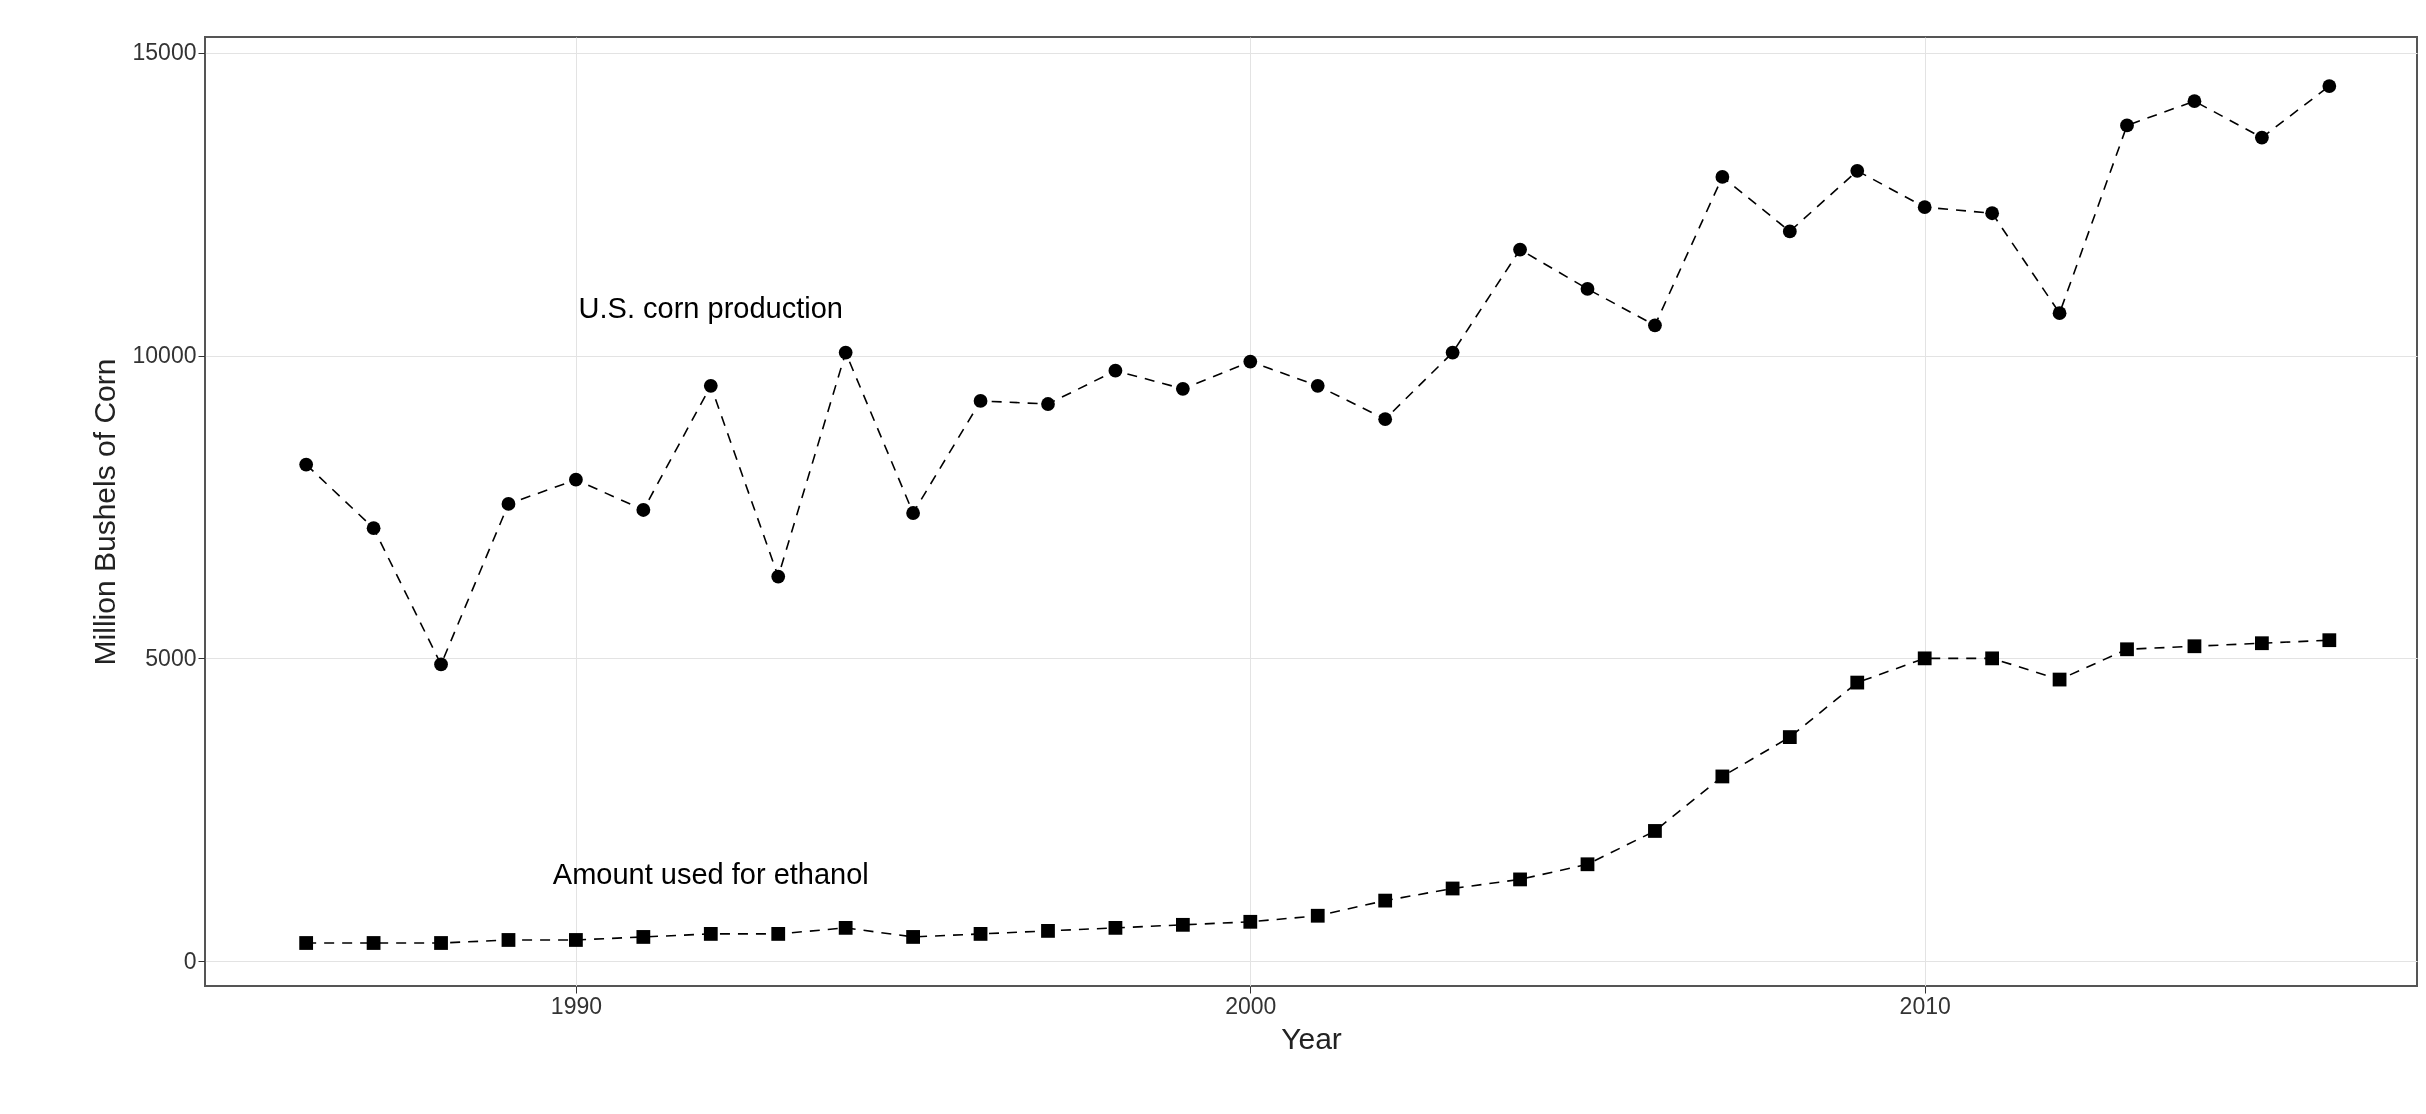  What do you see at coordinates (104, 512) in the screenshot?
I see `y-axis-title: Million Bushels of Corn` at bounding box center [104, 512].